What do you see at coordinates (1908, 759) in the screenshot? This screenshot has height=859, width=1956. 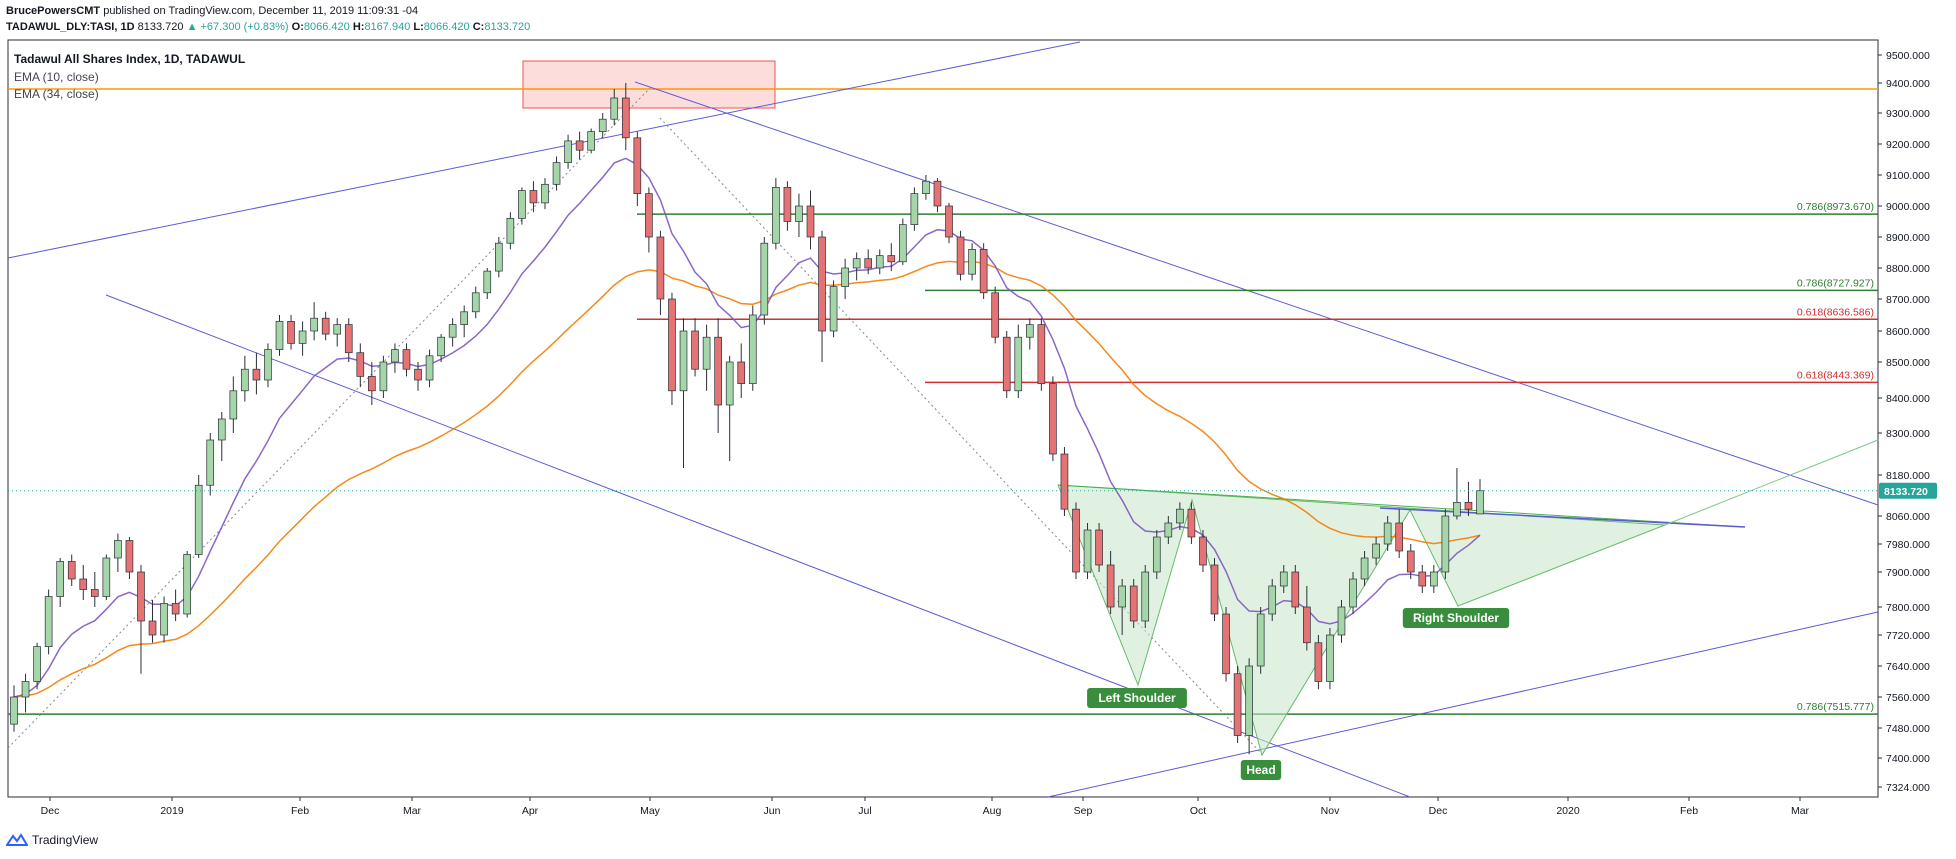 I see `y-tick-label: 7400.000` at bounding box center [1908, 759].